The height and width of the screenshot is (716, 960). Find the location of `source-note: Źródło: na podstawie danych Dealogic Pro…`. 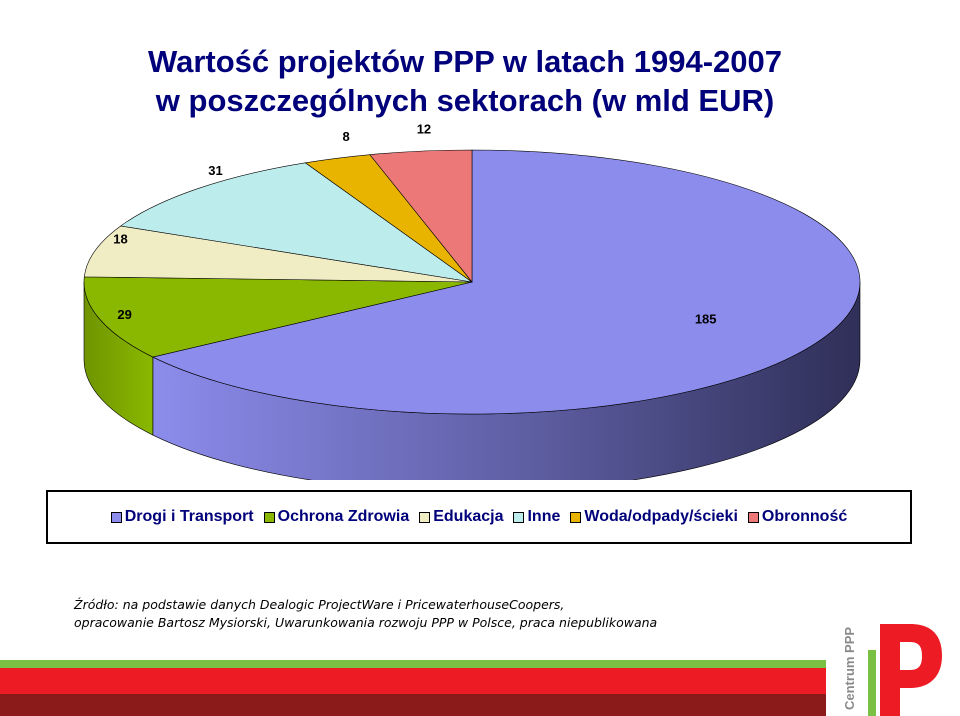

source-note: Źródło: na podstawie danych Dealogic Pro… is located at coordinates (444, 614).